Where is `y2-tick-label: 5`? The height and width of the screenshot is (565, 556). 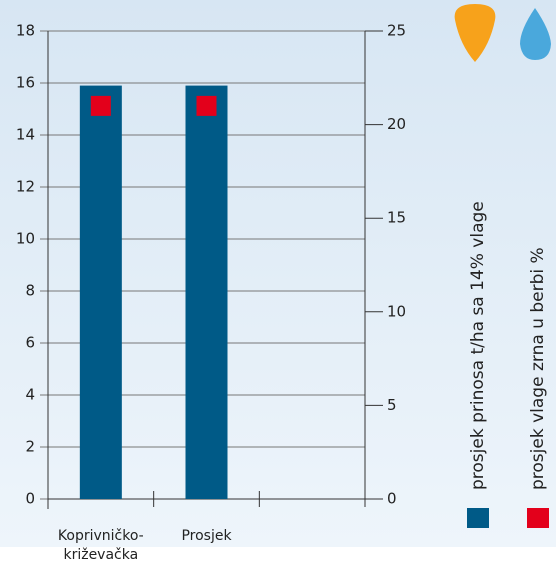 y2-tick-label: 5 is located at coordinates (392, 405).